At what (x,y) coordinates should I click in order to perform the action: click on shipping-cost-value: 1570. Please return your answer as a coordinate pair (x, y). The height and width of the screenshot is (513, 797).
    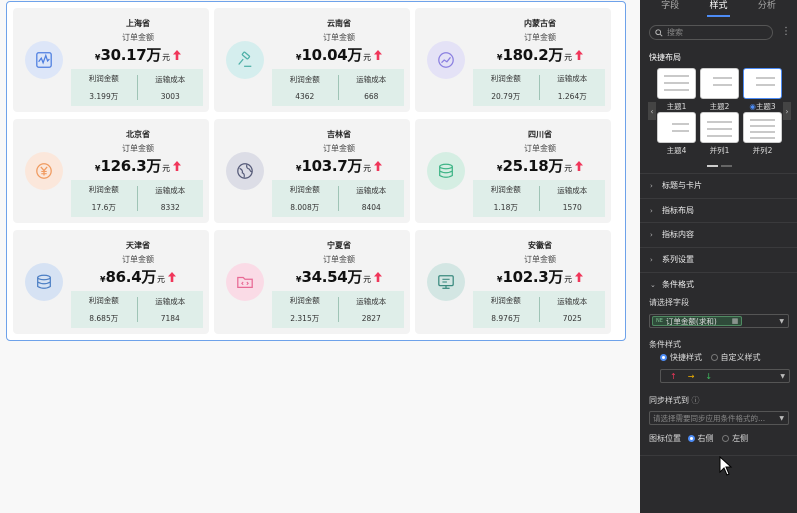
    Looking at the image, I should click on (572, 207).